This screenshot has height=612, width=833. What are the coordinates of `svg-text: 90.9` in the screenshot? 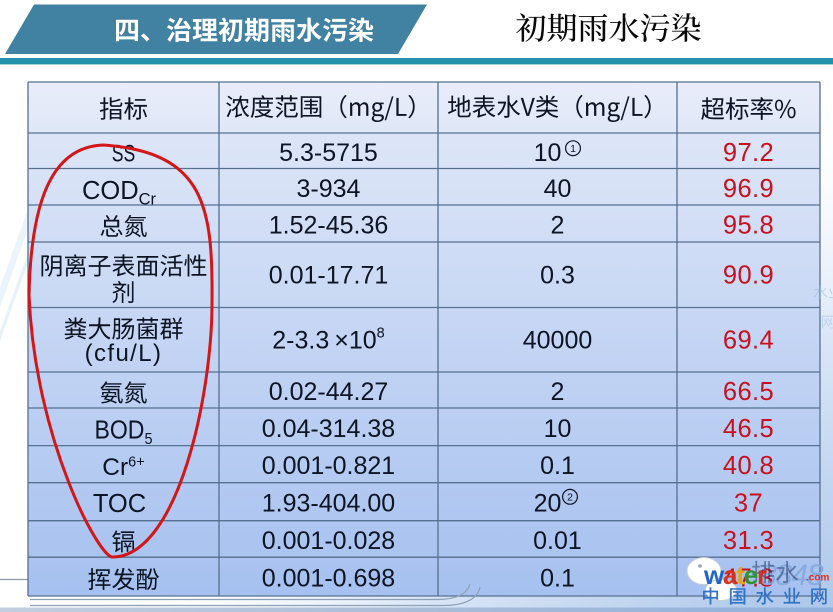 It's located at (748, 275).